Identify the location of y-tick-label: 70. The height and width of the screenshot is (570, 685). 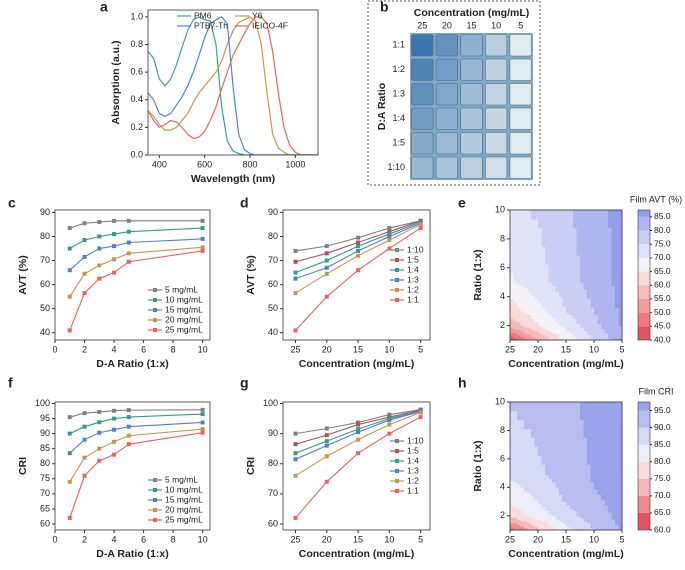
(45, 493).